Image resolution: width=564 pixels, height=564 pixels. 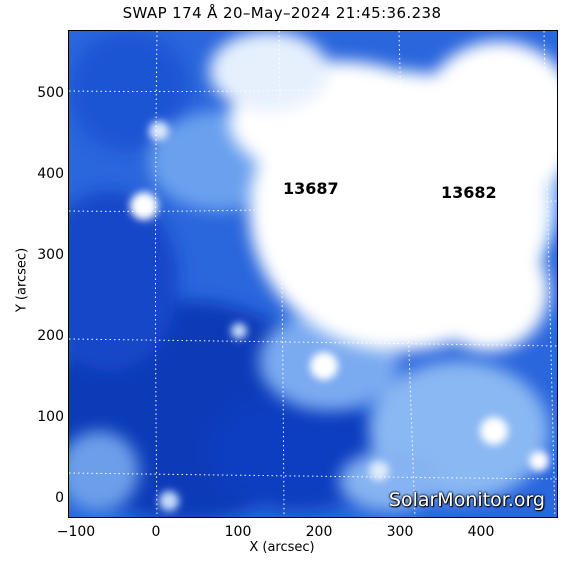 I want to click on y-tick-label: 0, so click(x=59, y=498).